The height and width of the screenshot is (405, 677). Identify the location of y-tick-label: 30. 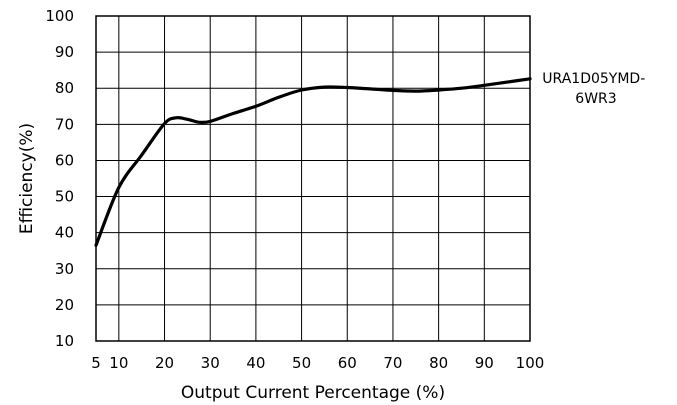
(64, 269).